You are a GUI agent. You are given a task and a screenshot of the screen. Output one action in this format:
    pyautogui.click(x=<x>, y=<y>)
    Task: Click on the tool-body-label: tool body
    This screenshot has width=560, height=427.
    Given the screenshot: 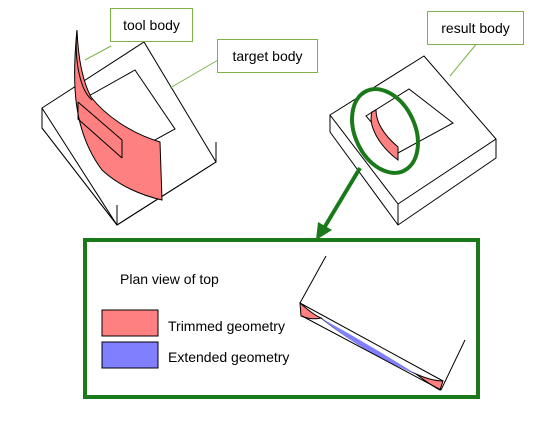 What is the action you would take?
    pyautogui.click(x=151, y=25)
    